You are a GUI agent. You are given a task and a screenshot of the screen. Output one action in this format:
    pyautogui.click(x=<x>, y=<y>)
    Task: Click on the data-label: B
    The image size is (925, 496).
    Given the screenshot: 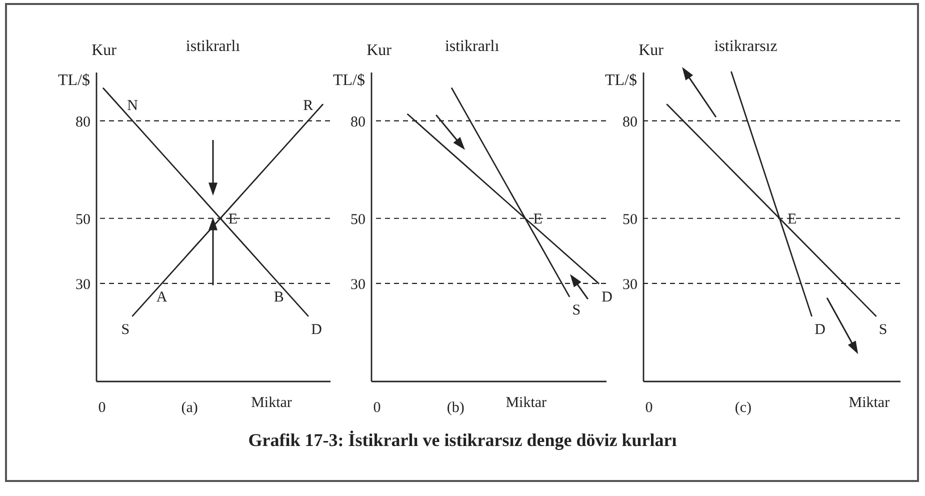 What is the action you would take?
    pyautogui.click(x=279, y=297)
    